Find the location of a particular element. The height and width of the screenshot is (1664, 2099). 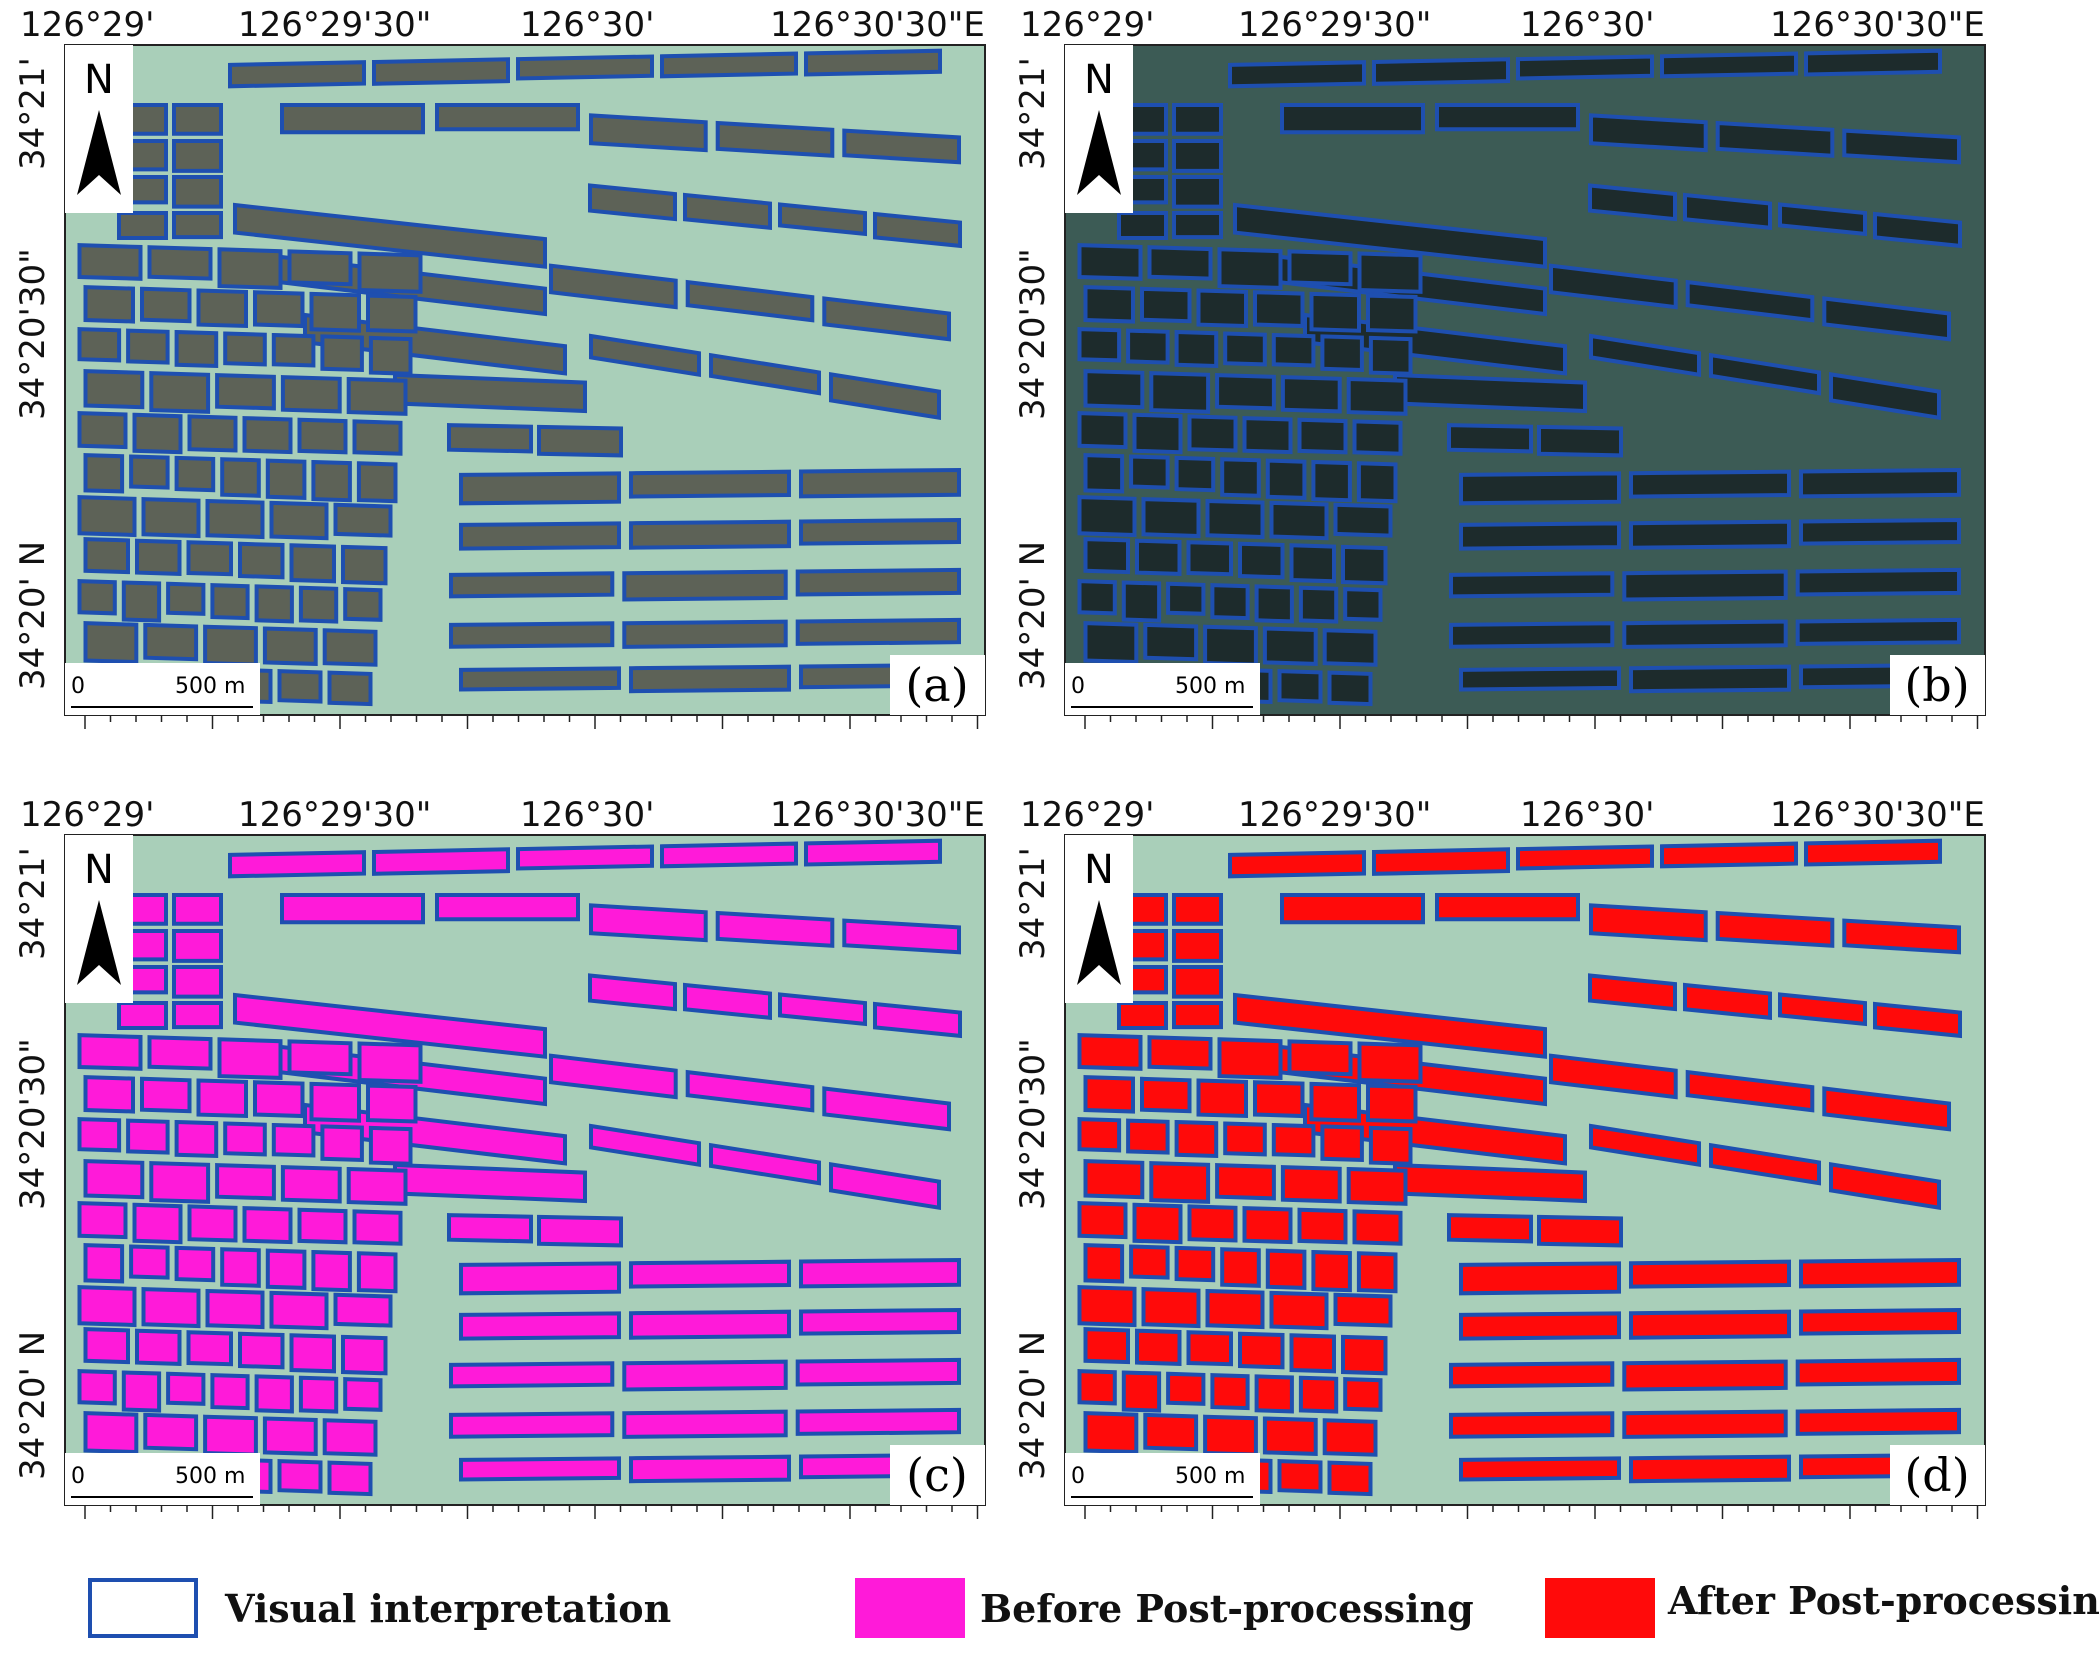

x-tick-label: 126°30' is located at coordinates (1587, 25).